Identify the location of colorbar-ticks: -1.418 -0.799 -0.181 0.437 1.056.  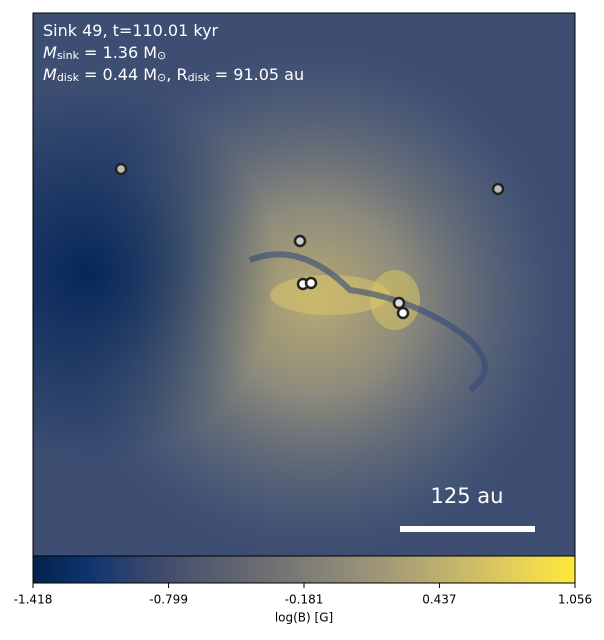
(303, 595).